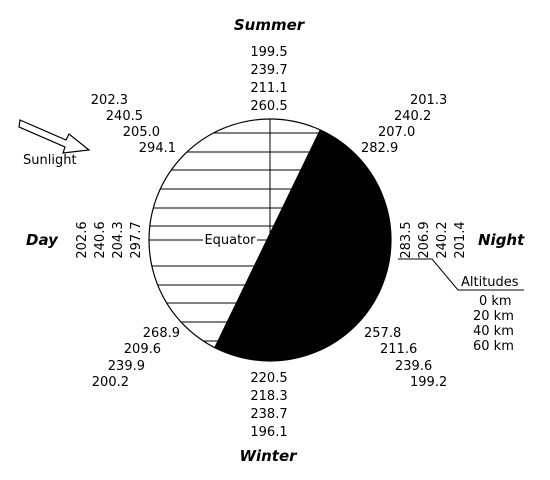 The image size is (550, 480). Describe the element at coordinates (141, 132) in the screenshot. I see `reading-top-left-40km: 205.0` at that location.